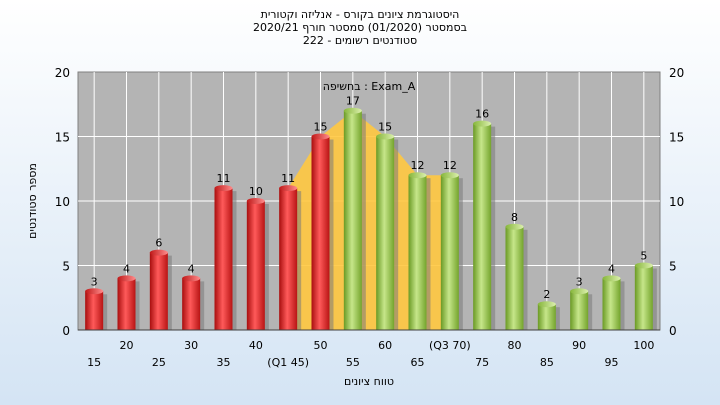 The height and width of the screenshot is (405, 720). I want to click on y-tick-label-left: 0, so click(66, 331).